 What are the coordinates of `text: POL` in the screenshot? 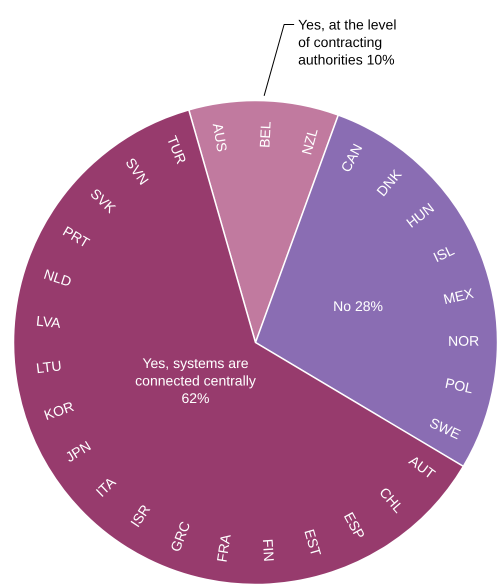 It's located at (459, 385).